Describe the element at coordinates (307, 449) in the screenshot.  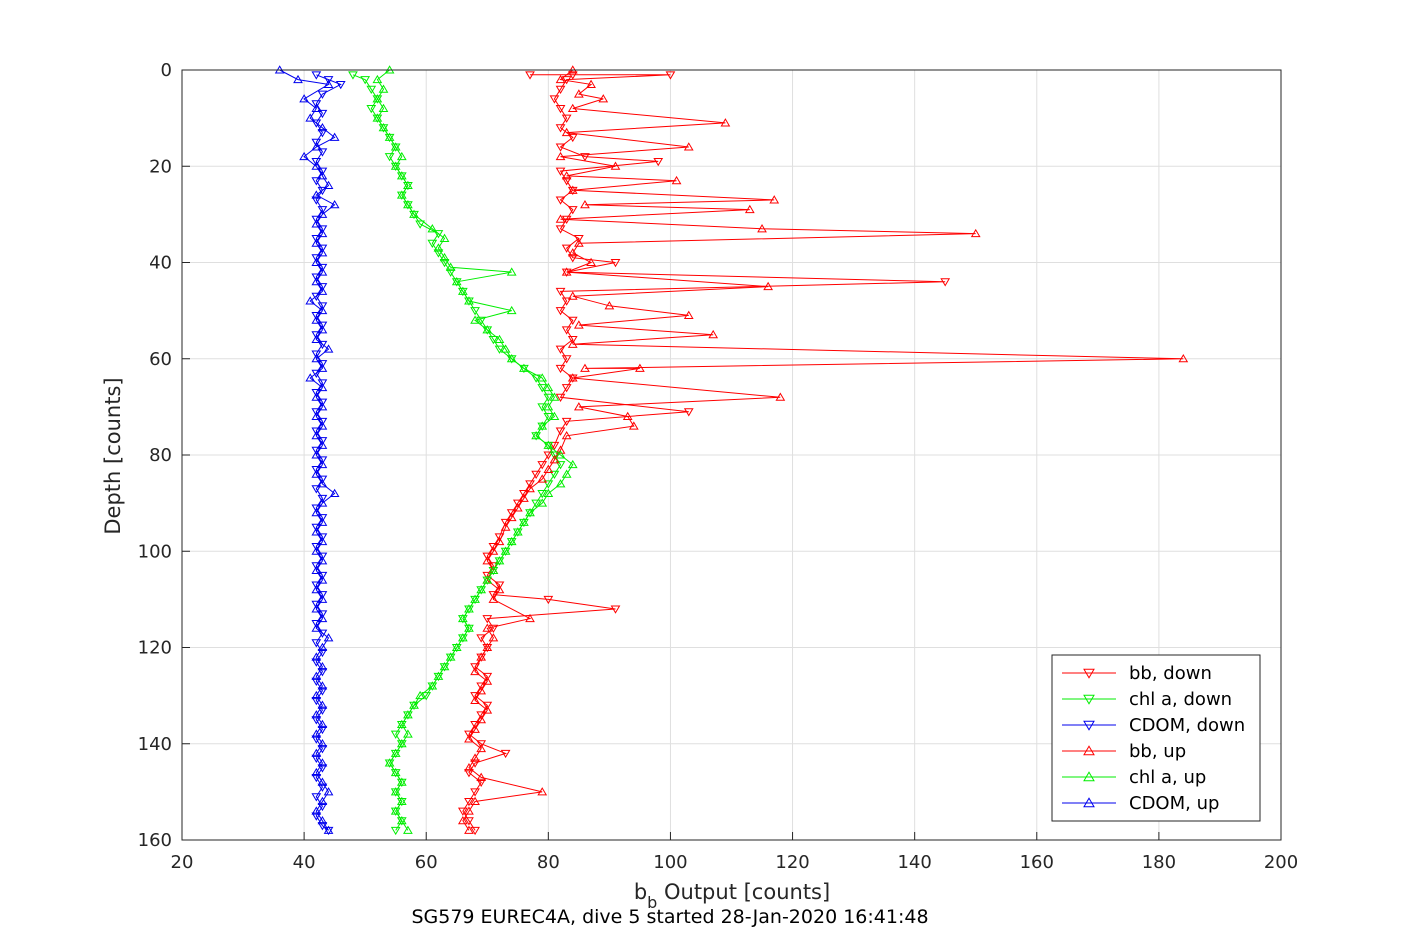
I see `series-cdom-up` at that location.